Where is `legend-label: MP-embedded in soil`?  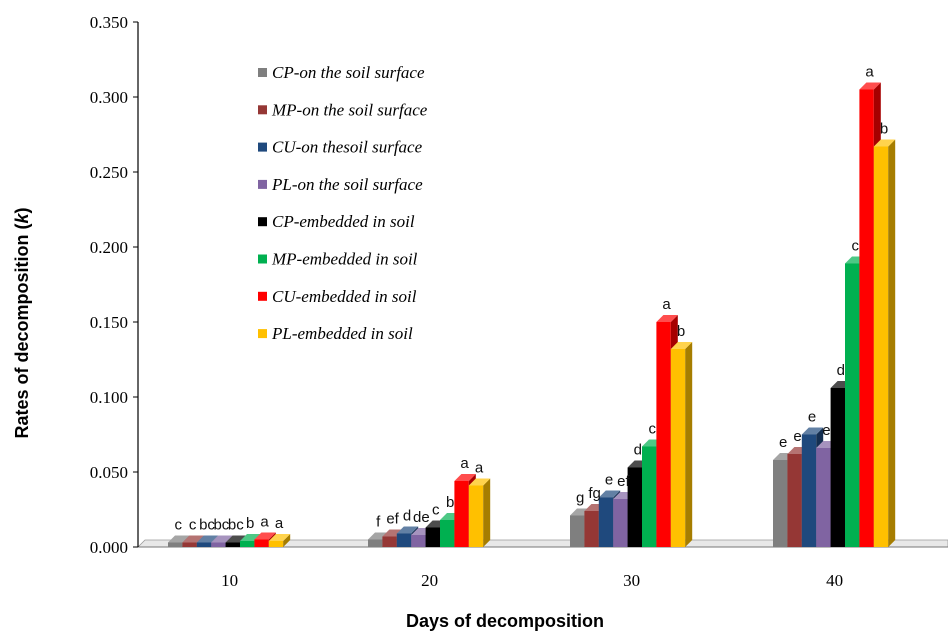
legend-label: MP-embedded in soil is located at coordinates (344, 259).